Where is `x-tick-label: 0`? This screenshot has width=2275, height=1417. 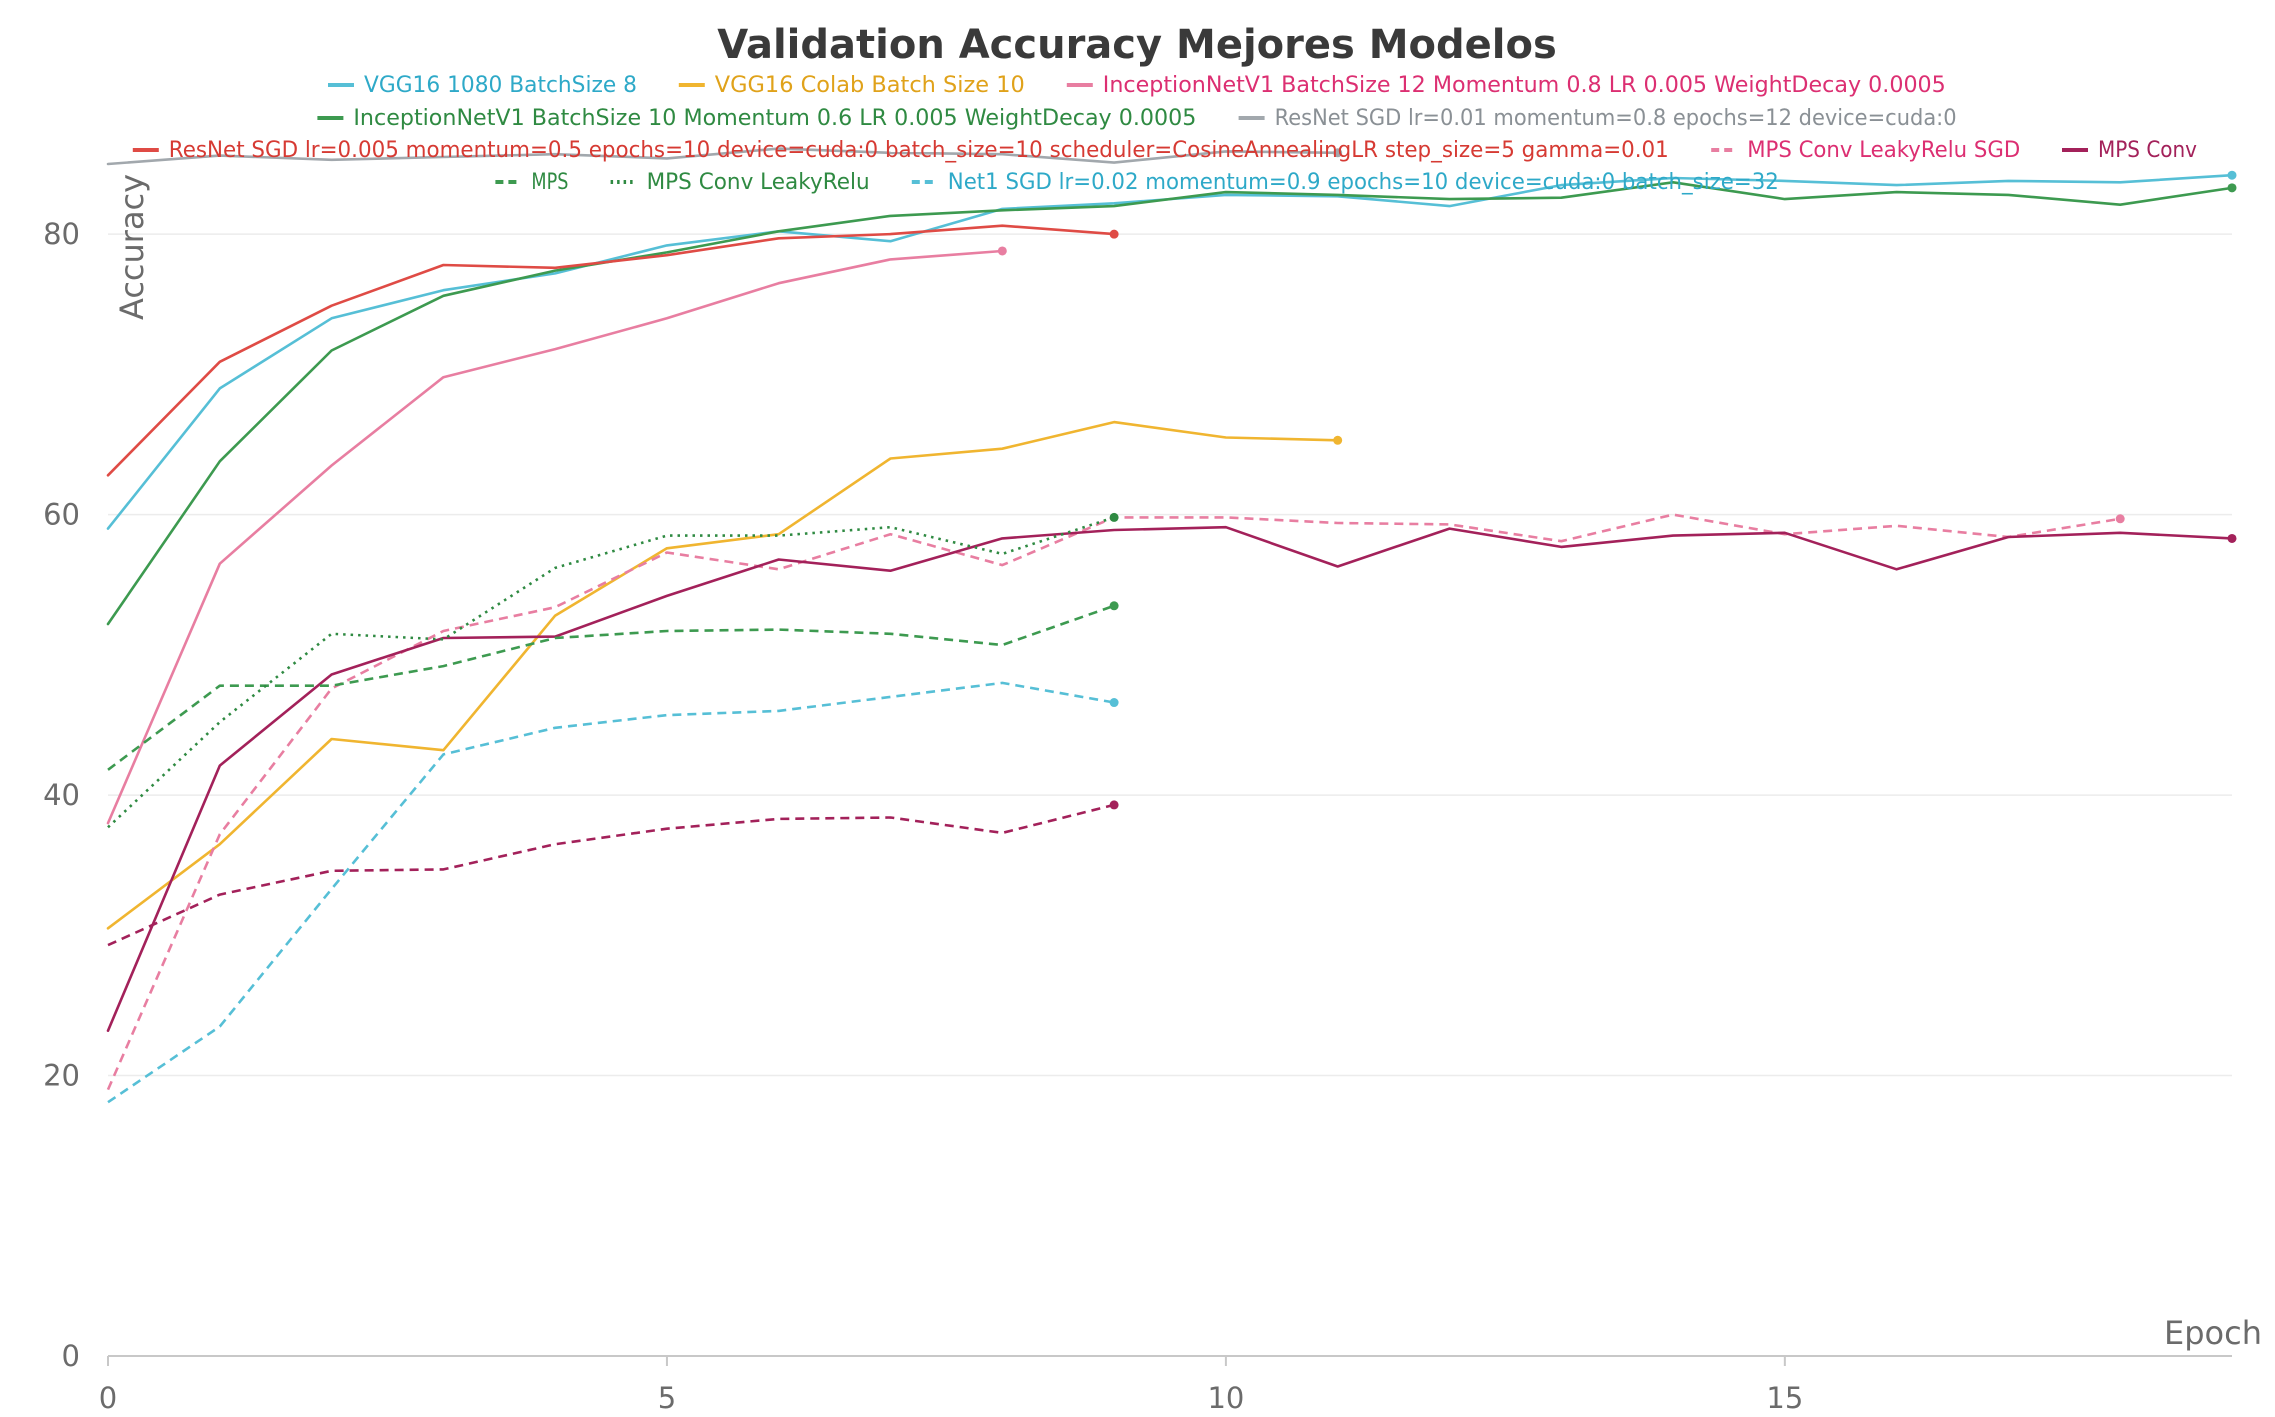 x-tick-label: 0 is located at coordinates (108, 1398).